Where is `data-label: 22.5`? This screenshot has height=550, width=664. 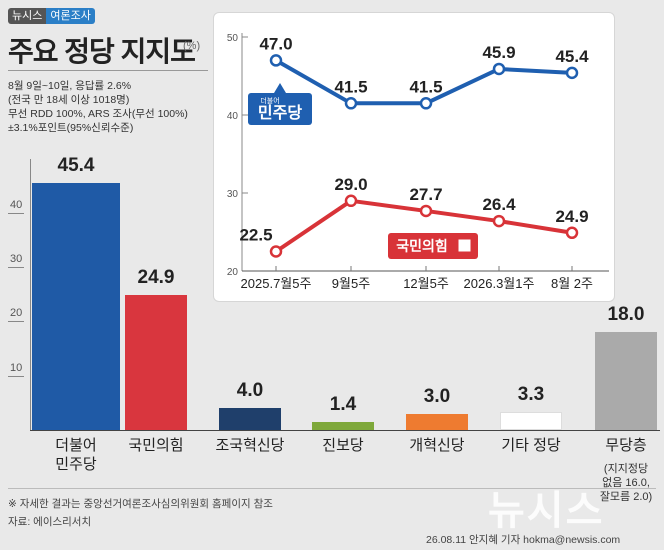
data-label: 22.5 is located at coordinates (255, 235).